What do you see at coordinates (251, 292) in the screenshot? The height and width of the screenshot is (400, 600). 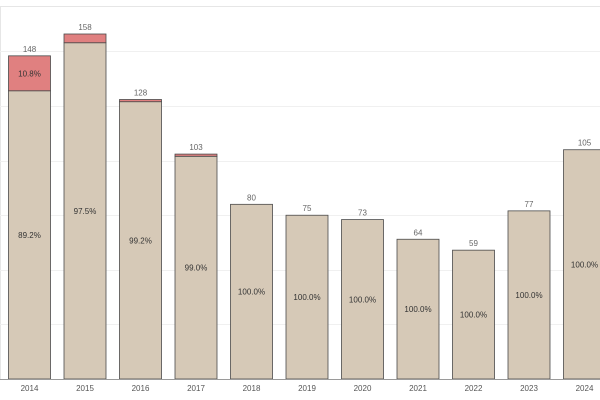 I see `pct-label-base-2018: 100.0%` at bounding box center [251, 292].